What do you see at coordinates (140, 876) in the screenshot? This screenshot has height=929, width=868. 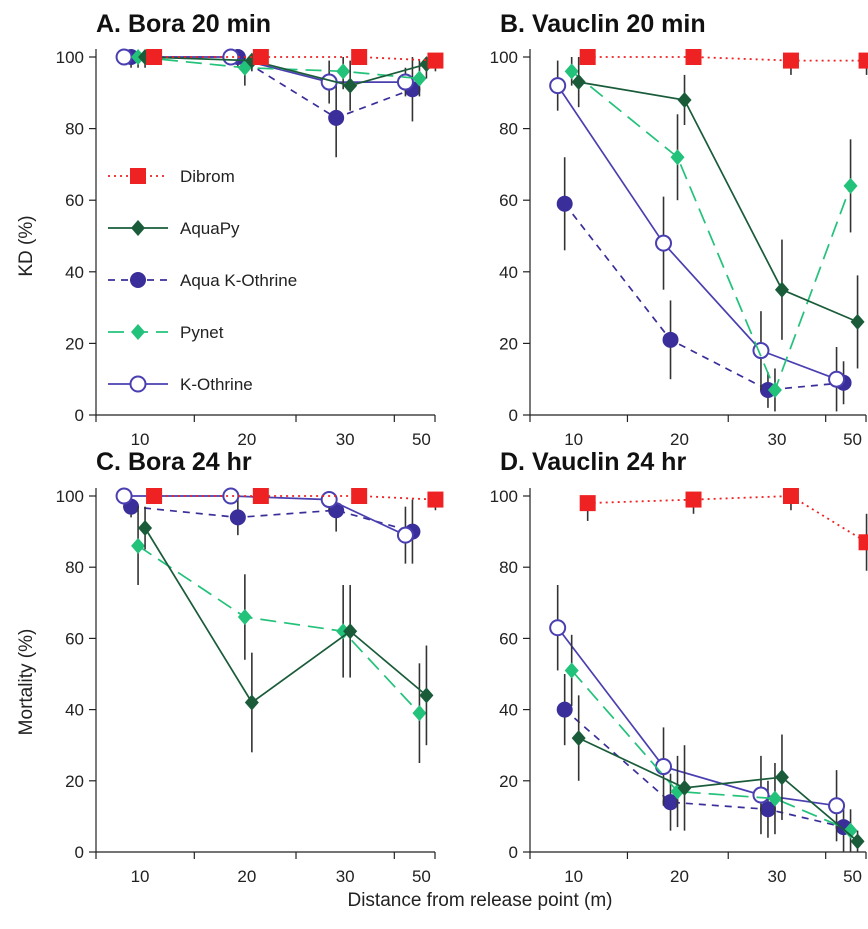 I see `x-tick-label: 10` at bounding box center [140, 876].